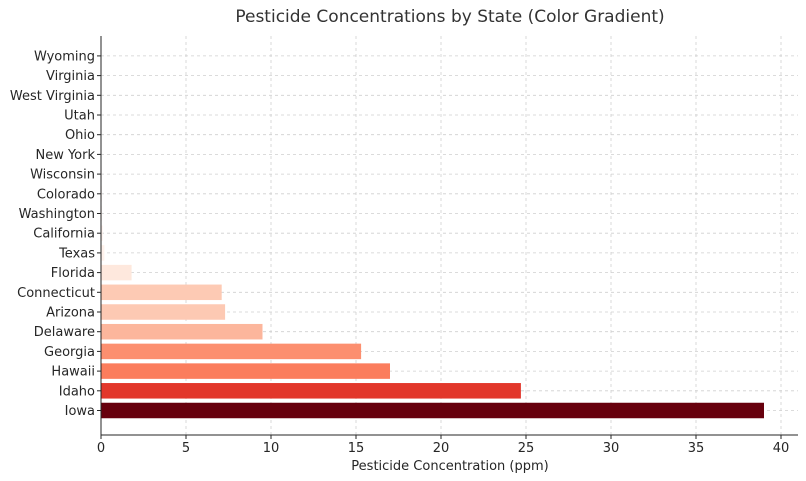  I want to click on x-tick-label: 20, so click(441, 448).